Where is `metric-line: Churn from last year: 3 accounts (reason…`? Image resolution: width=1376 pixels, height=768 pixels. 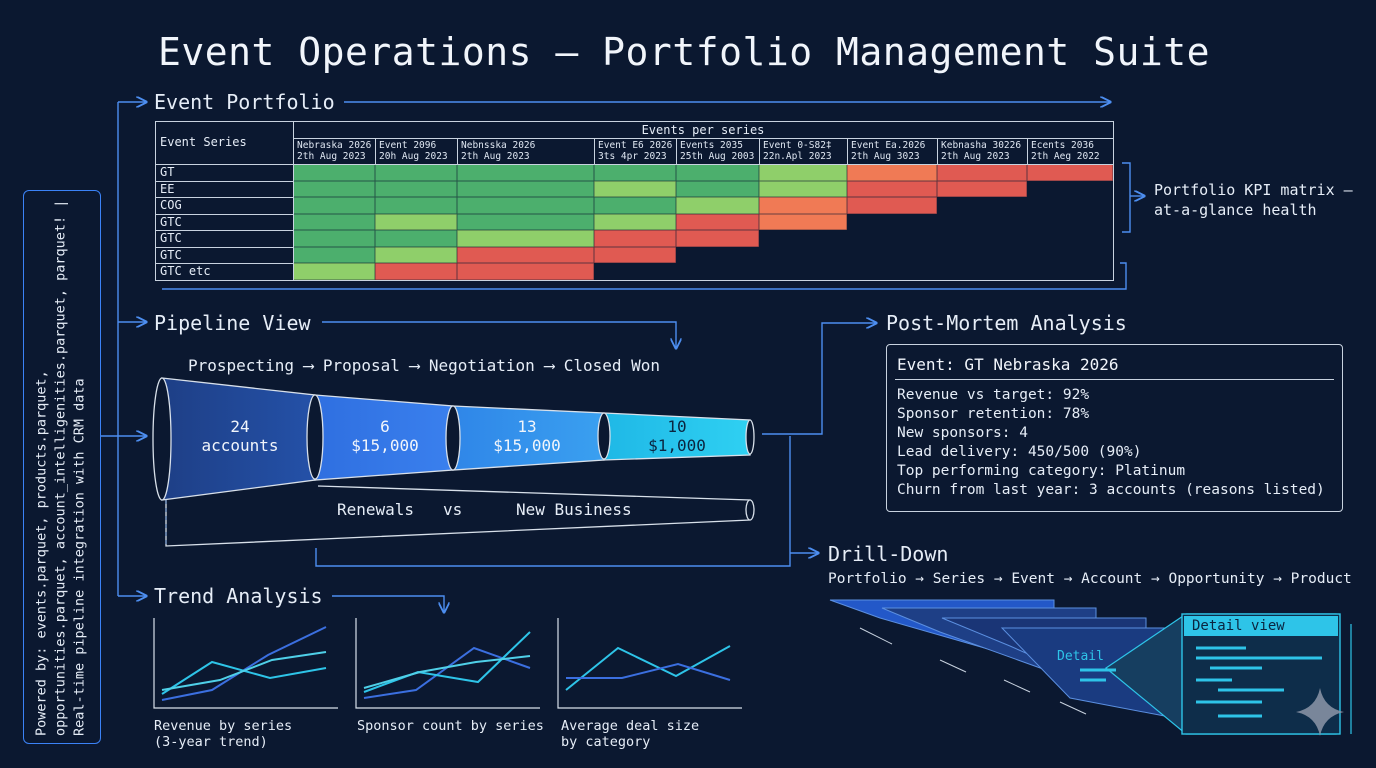
metric-line: Churn from last year: 3 accounts (reason… is located at coordinates (1111, 490).